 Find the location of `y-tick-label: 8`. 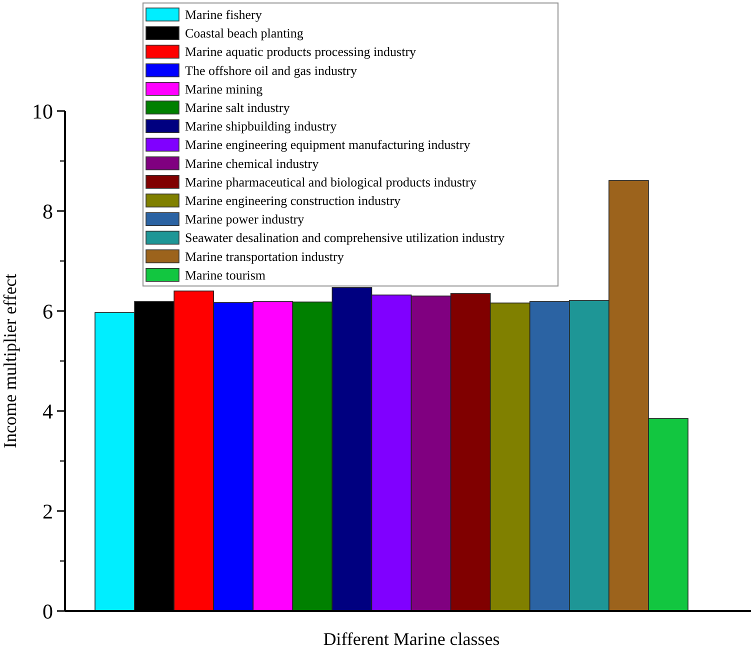

y-tick-label: 8 is located at coordinates (47, 211).